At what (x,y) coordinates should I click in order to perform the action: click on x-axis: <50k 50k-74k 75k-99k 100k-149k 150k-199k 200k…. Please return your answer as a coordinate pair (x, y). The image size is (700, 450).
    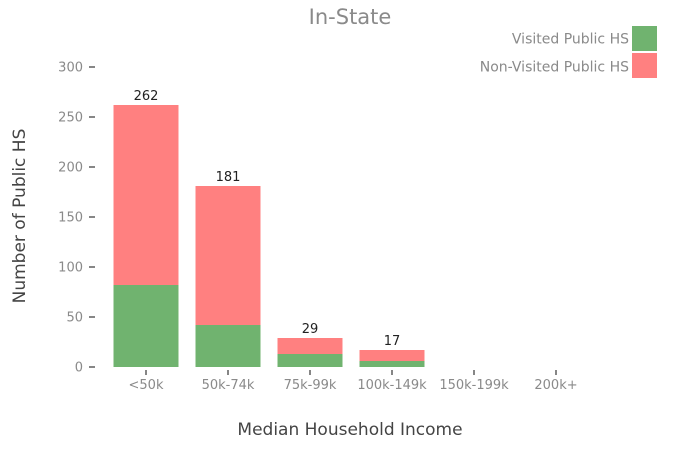
    Looking at the image, I should click on (353, 381).